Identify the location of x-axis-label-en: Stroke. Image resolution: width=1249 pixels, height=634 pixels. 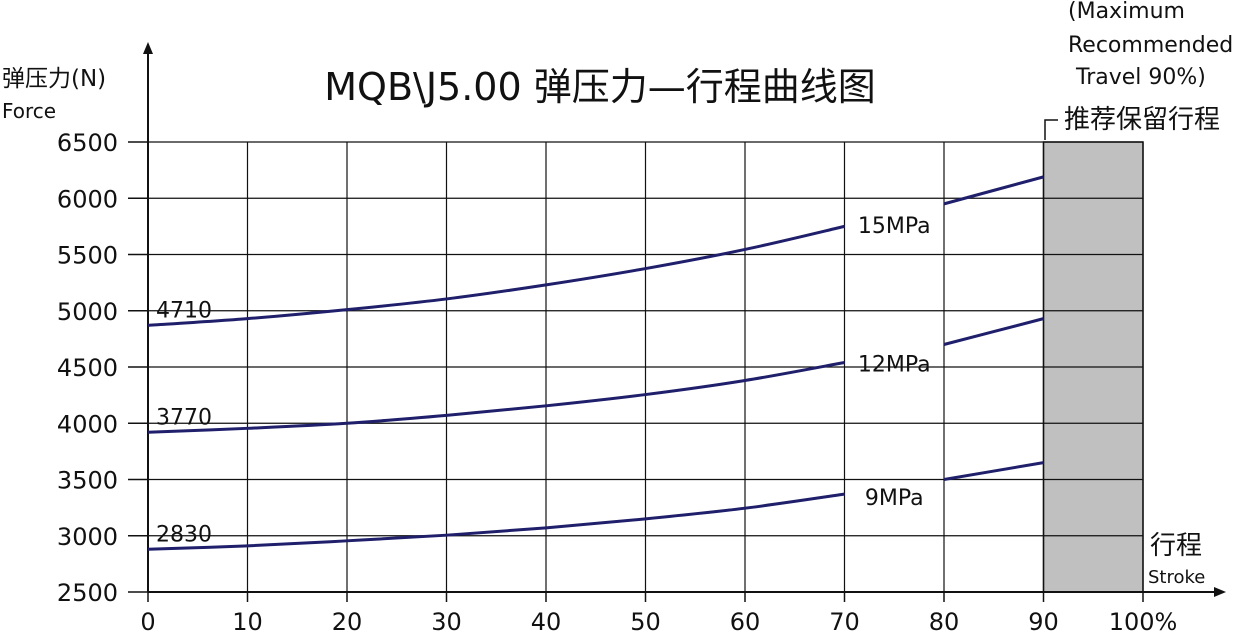
(1176, 577).